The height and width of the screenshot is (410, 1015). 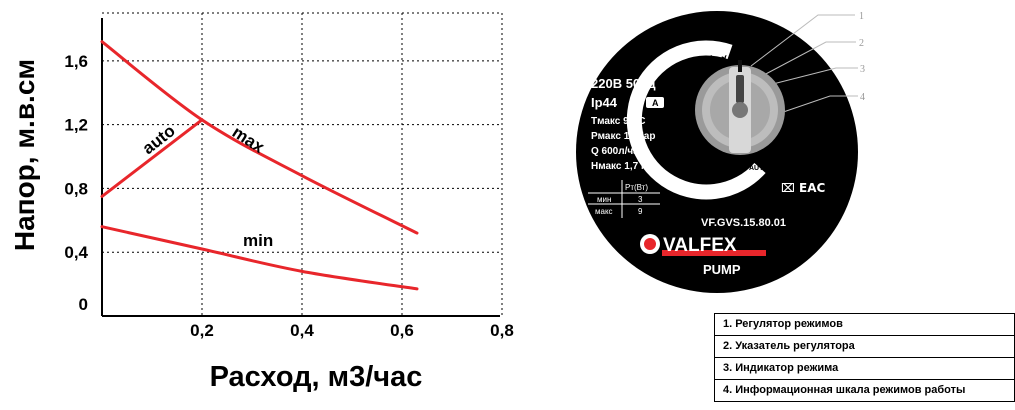 What do you see at coordinates (352, 330) in the screenshot?
I see `x-tick-labels: 0,2 0,4 0,6 0,8` at bounding box center [352, 330].